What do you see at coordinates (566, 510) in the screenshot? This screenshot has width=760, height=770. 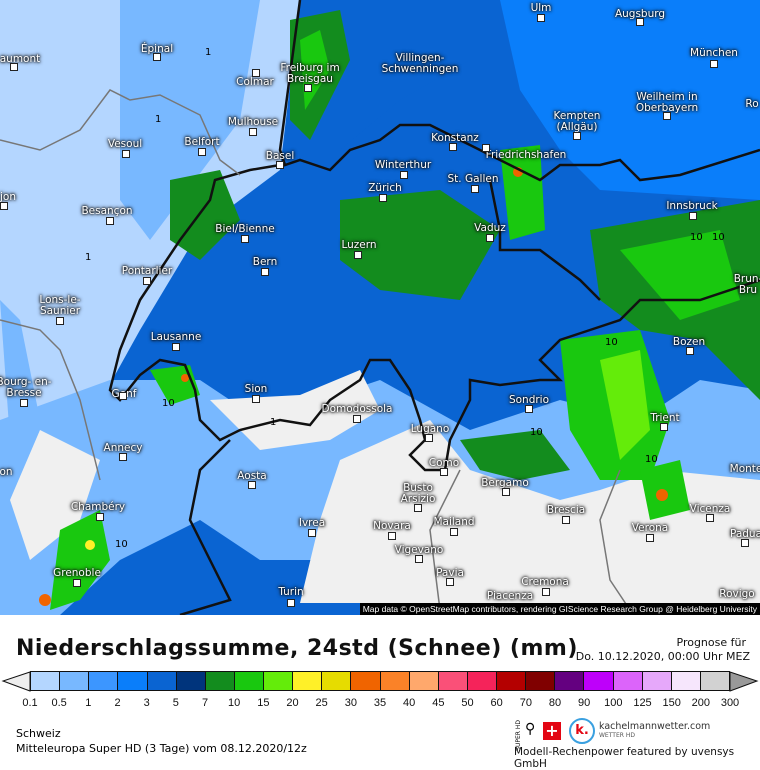 I see `city-label: Brescia` at bounding box center [566, 510].